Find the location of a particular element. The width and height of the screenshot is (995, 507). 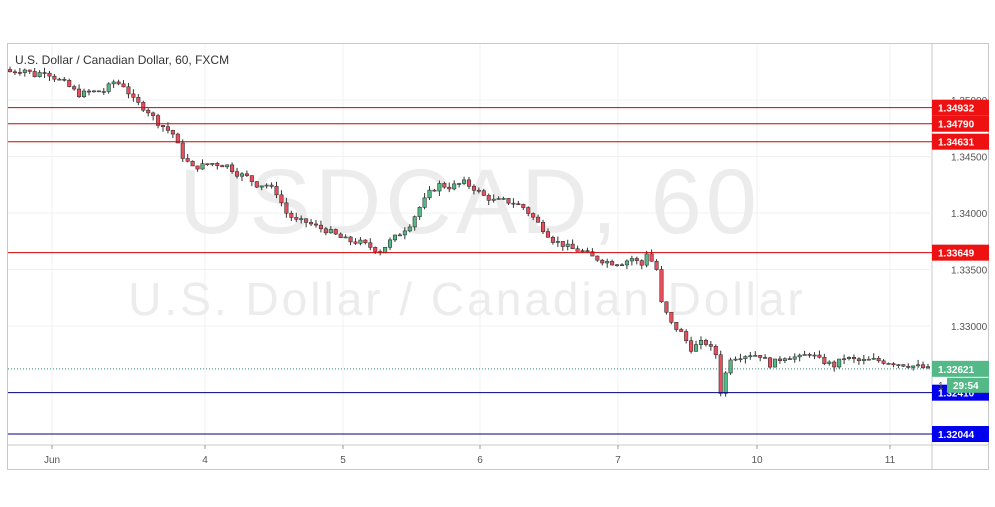

current-price-label: 1.32621 is located at coordinates (956, 370).